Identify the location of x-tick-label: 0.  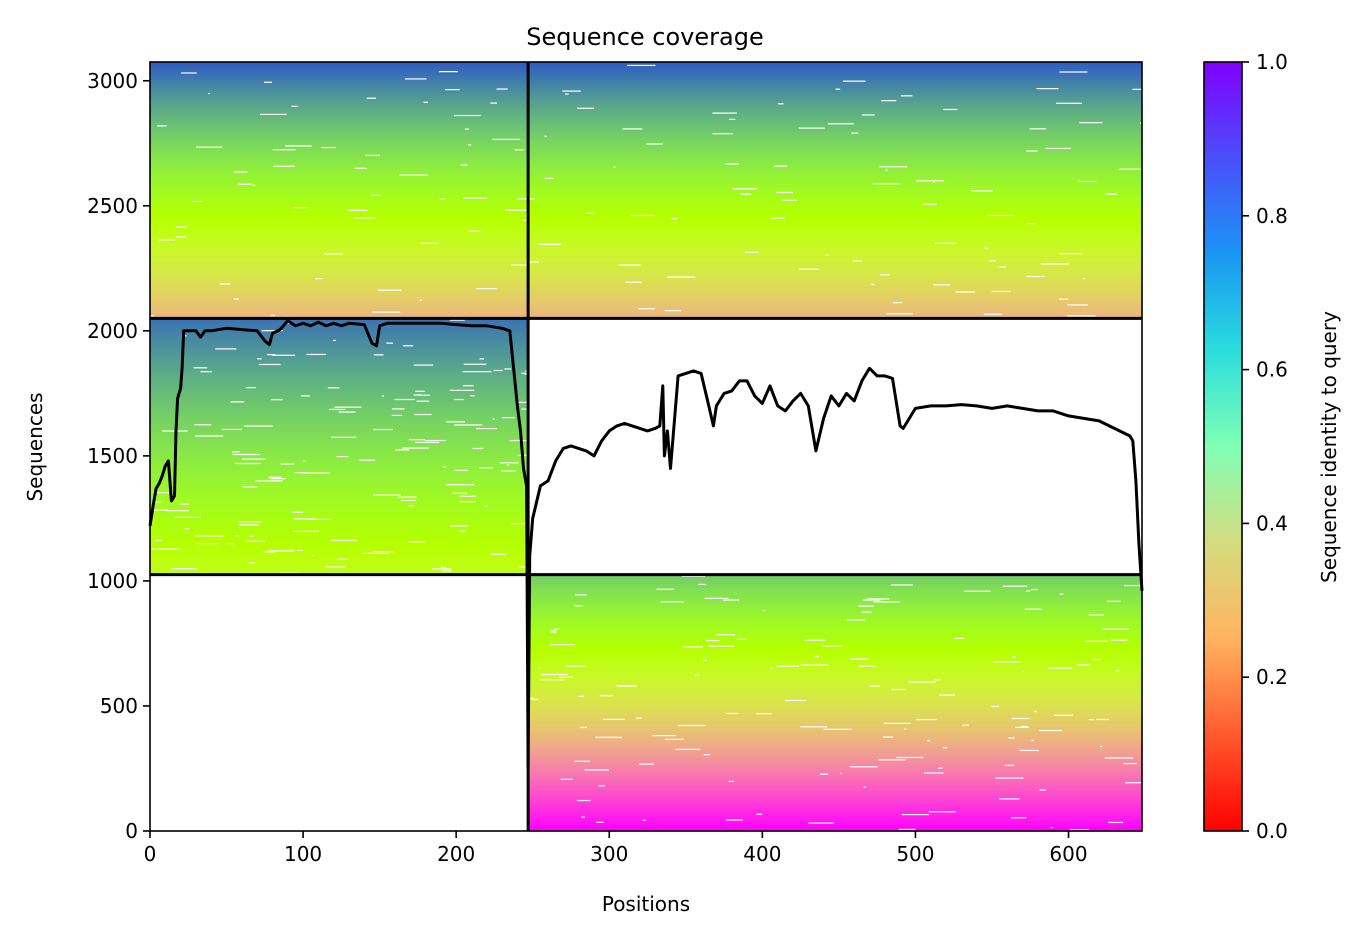
(150, 854).